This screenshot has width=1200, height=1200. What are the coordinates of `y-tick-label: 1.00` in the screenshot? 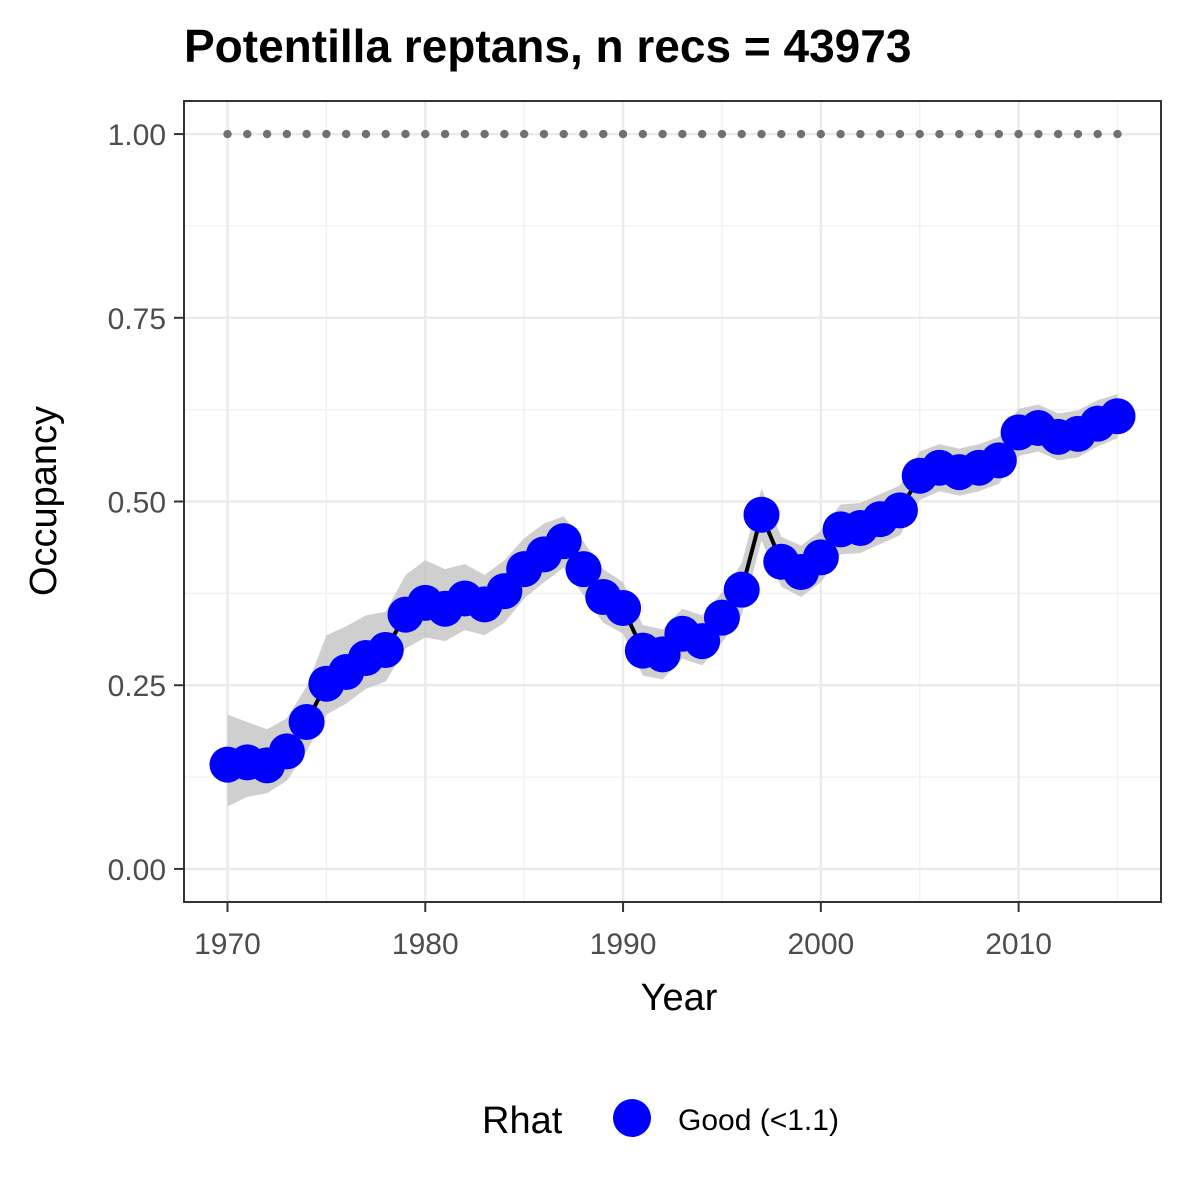 It's located at (137, 135).